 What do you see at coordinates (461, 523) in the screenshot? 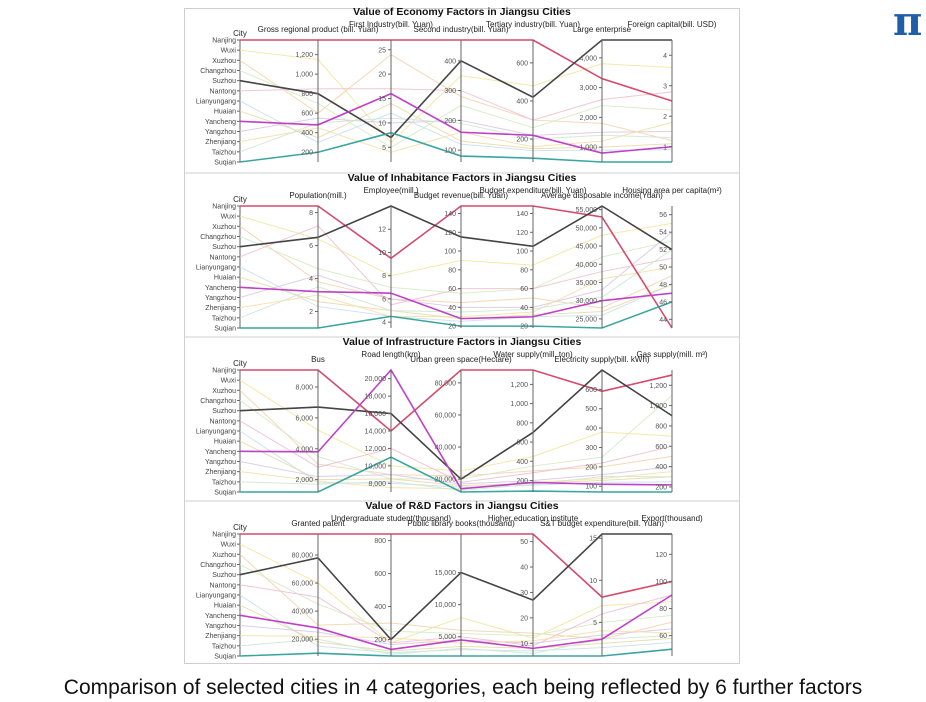
I see `value-axis-title: Public library books(thousand)` at bounding box center [461, 523].